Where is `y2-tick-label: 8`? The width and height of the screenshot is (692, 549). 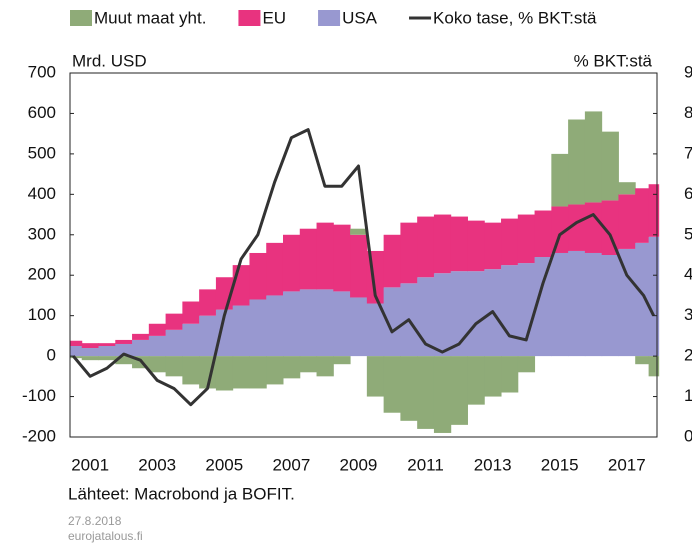
y2-tick-label: 8 is located at coordinates (688, 112).